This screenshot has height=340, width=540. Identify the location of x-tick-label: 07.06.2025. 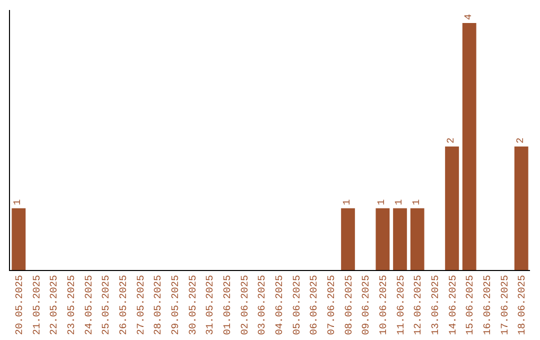
(332, 305).